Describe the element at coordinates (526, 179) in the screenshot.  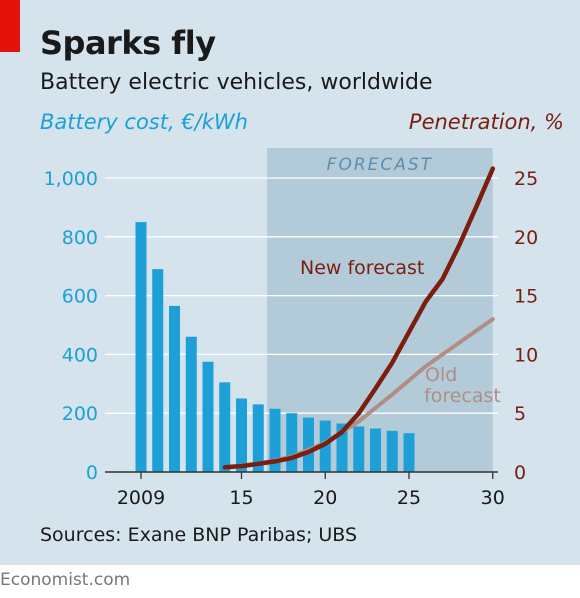
I see `right-y-tick-label: 25` at that location.